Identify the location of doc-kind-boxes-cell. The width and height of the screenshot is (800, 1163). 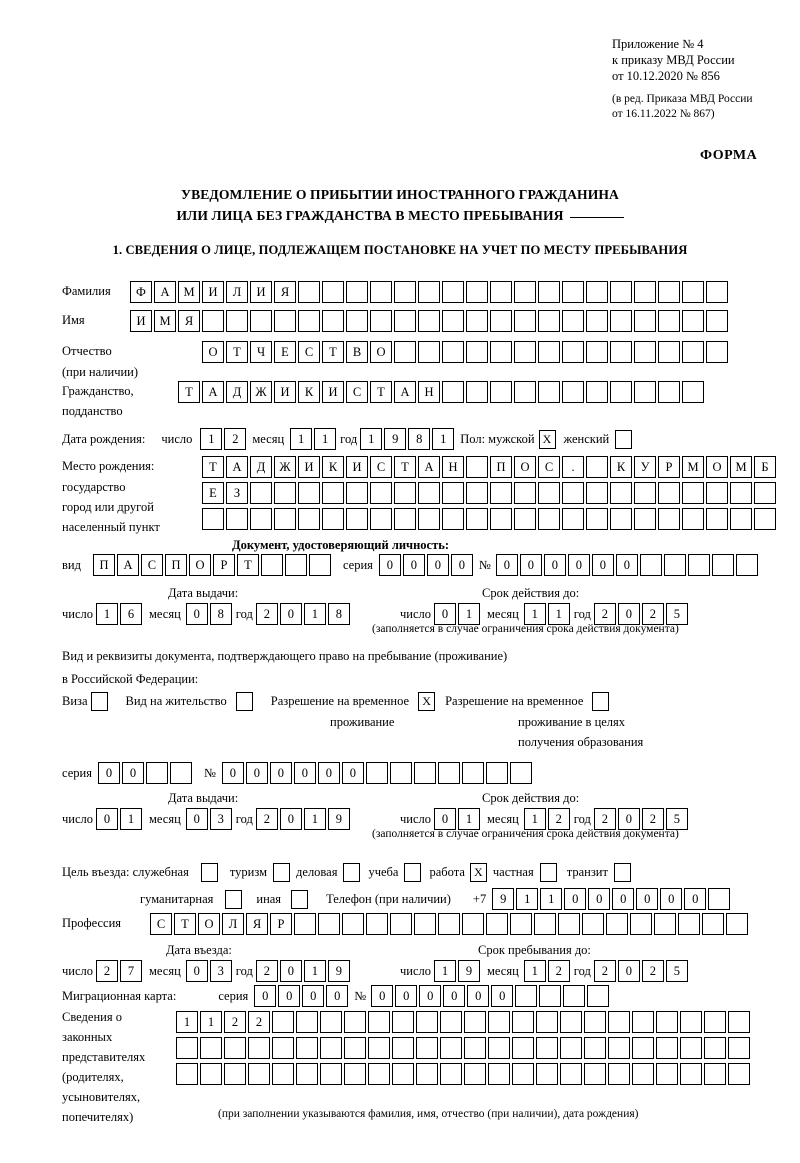
(271, 565).